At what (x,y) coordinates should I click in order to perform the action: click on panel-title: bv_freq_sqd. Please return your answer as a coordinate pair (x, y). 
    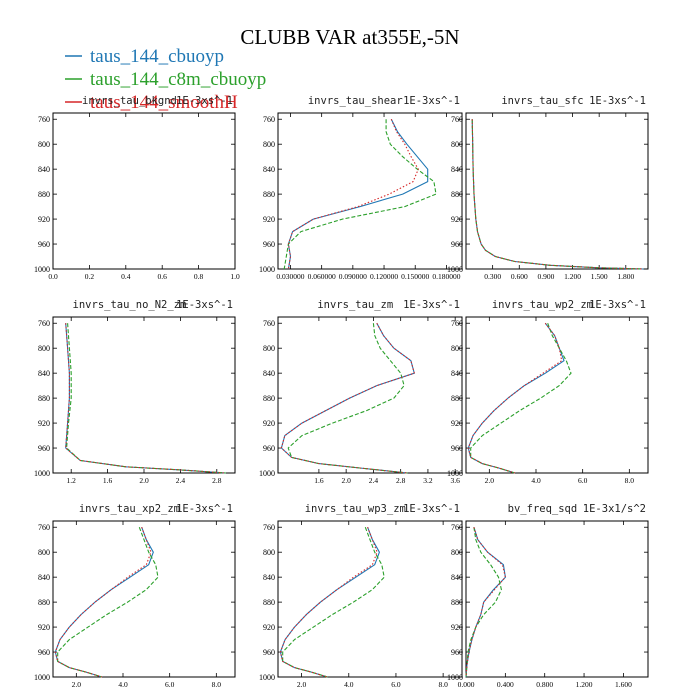
    Looking at the image, I should click on (543, 509).